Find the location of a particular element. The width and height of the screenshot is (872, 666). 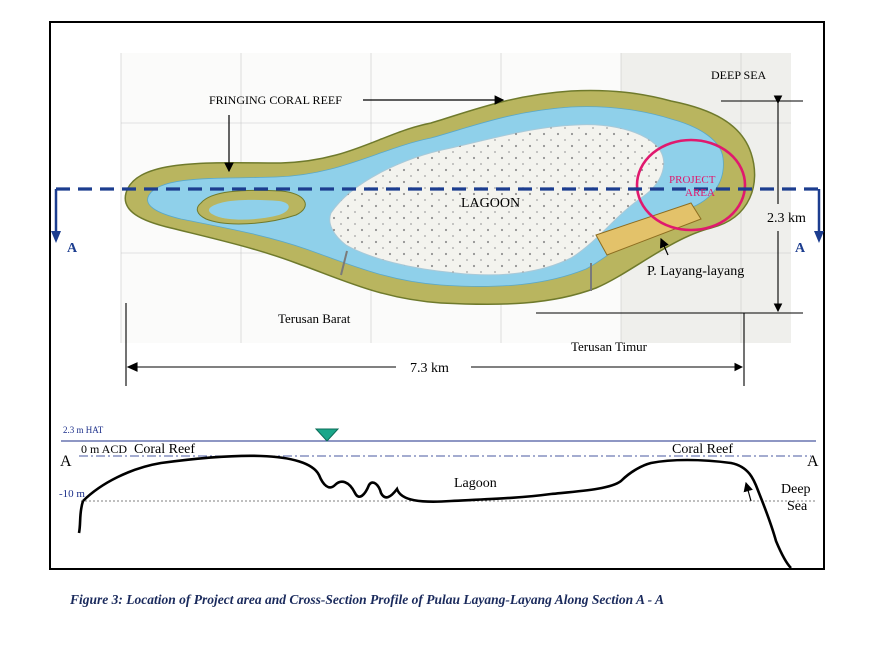

coral-reef-right-label: Coral Reef is located at coordinates (702, 449).